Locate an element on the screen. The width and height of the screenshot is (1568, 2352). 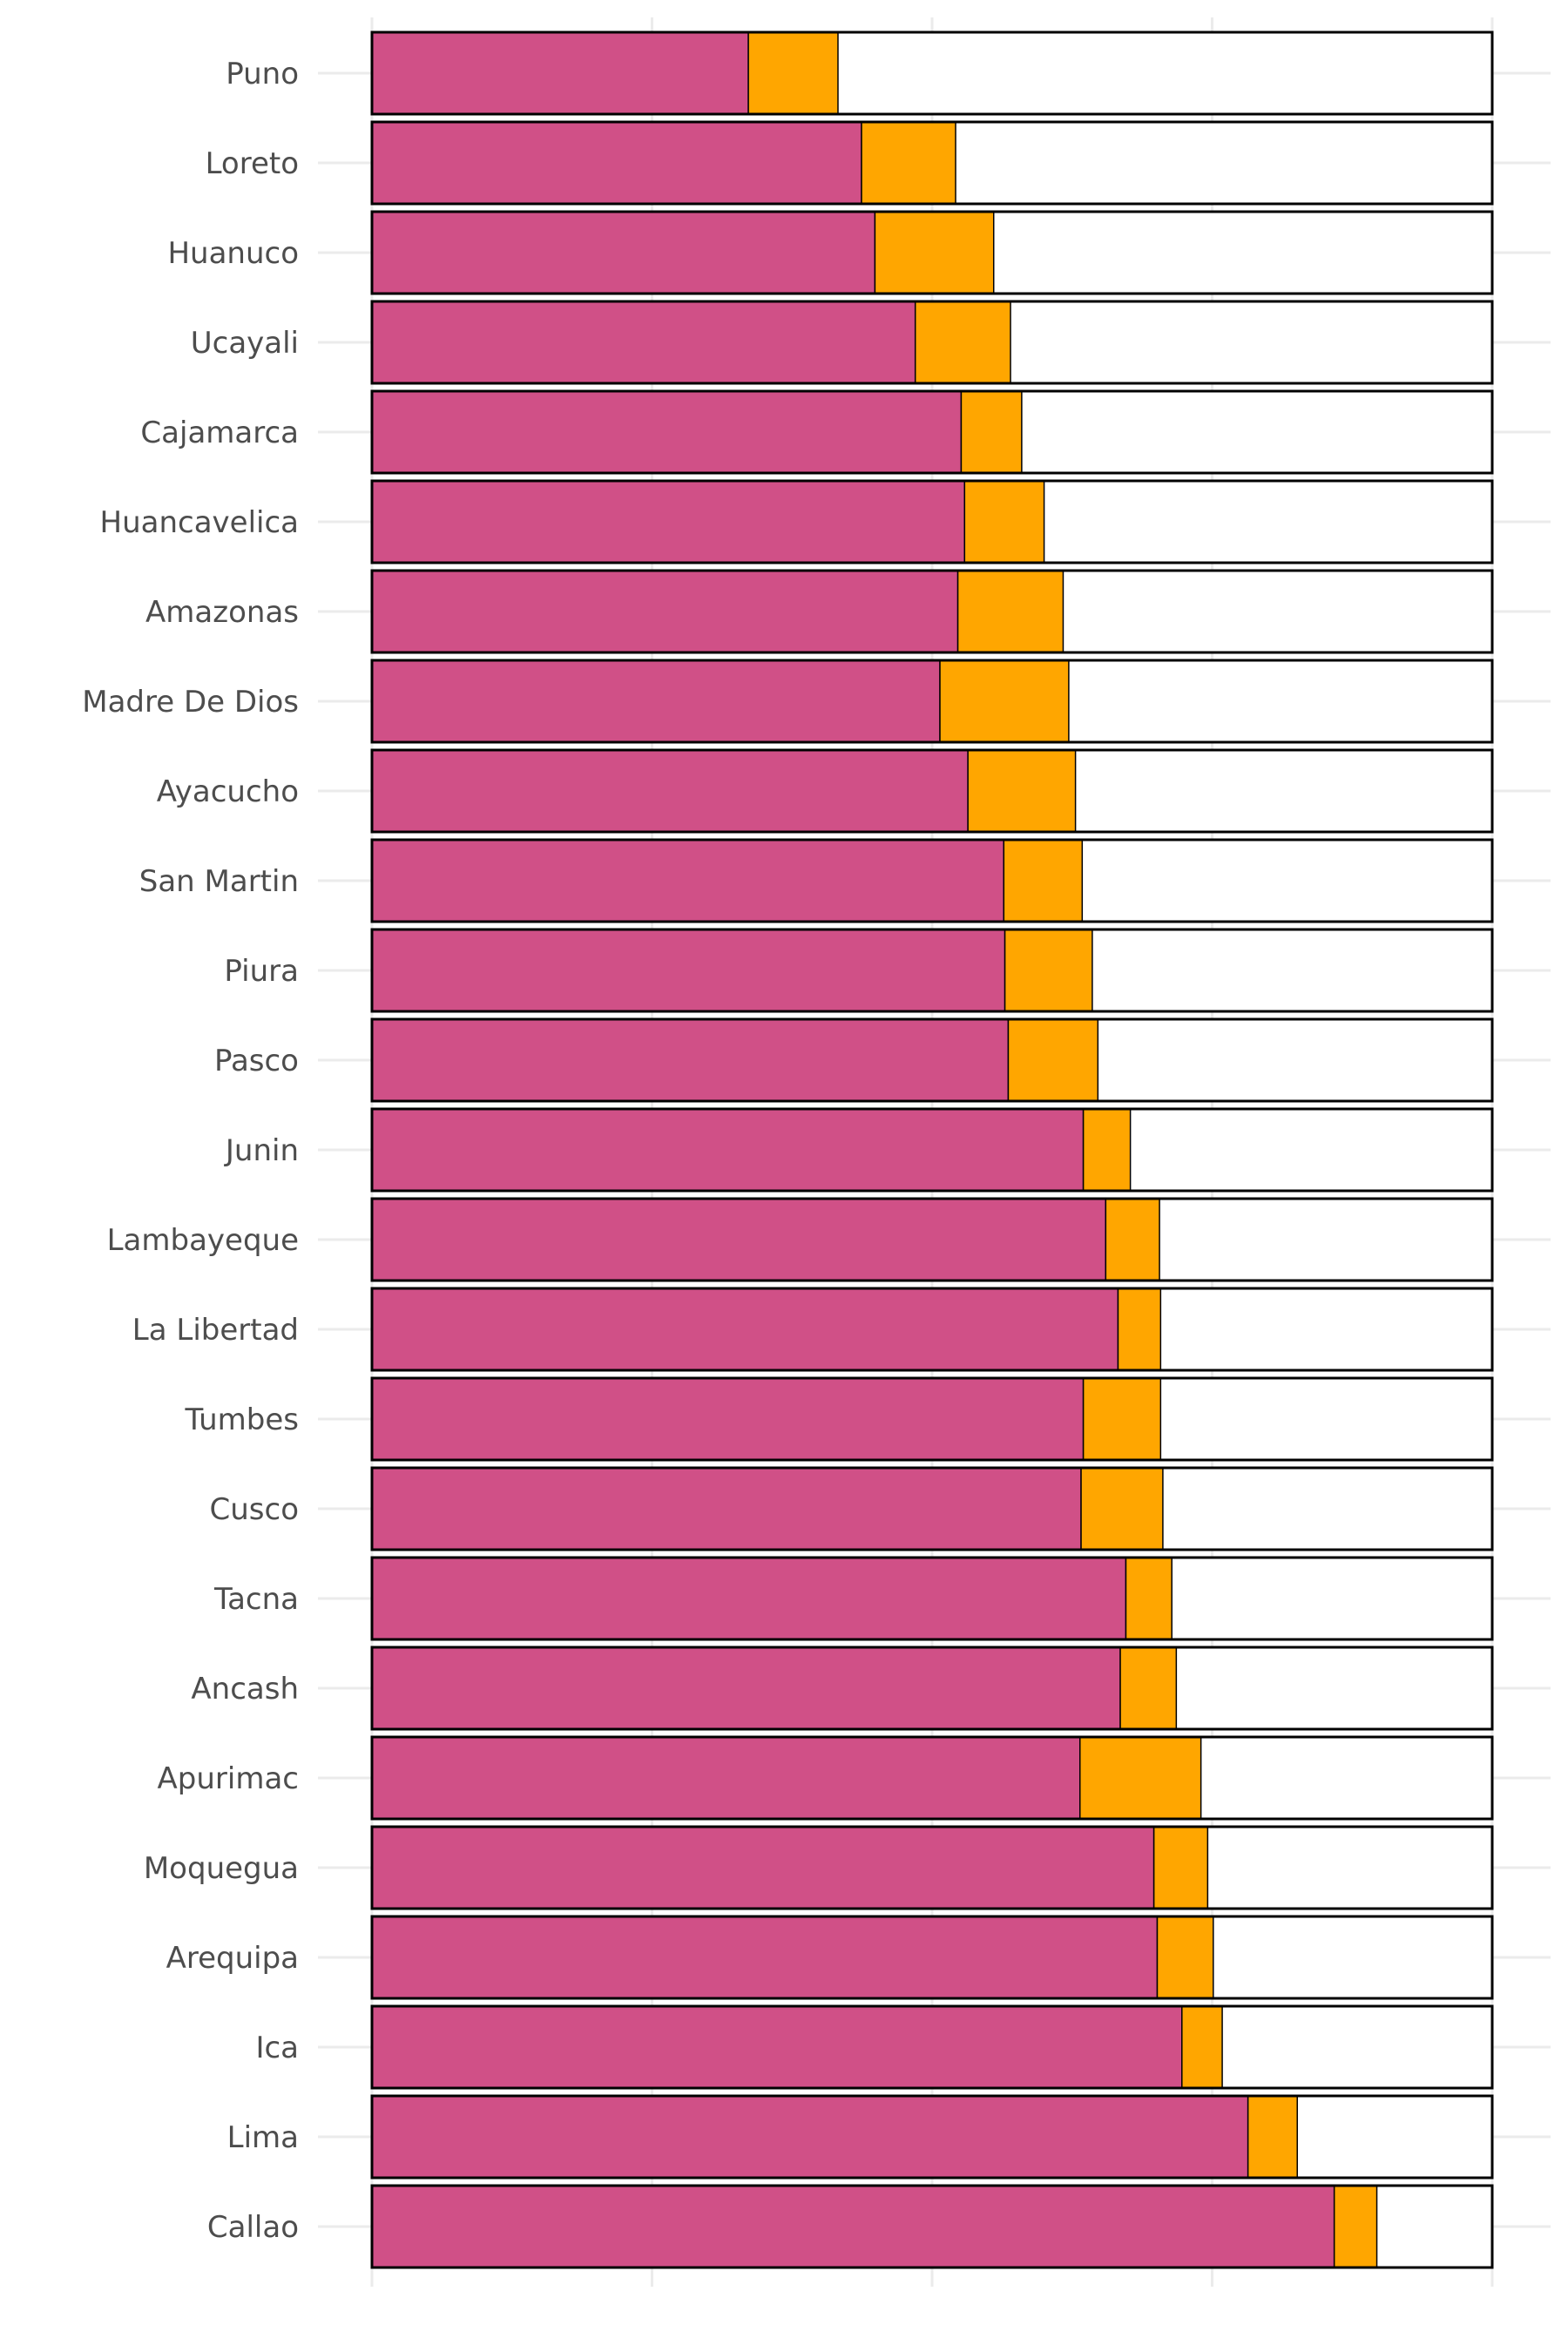
category-label: Tacna is located at coordinates (256, 1599).